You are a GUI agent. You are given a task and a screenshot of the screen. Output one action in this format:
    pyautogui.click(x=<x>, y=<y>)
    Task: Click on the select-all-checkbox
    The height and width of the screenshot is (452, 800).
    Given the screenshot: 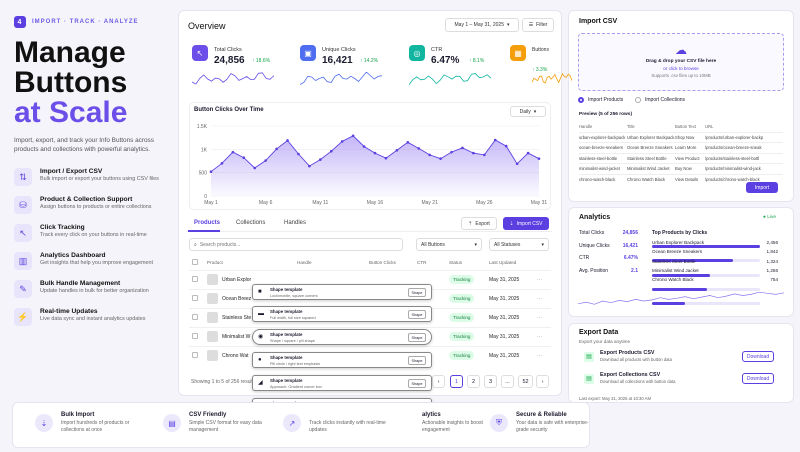 What is the action you would take?
    pyautogui.click(x=195, y=262)
    